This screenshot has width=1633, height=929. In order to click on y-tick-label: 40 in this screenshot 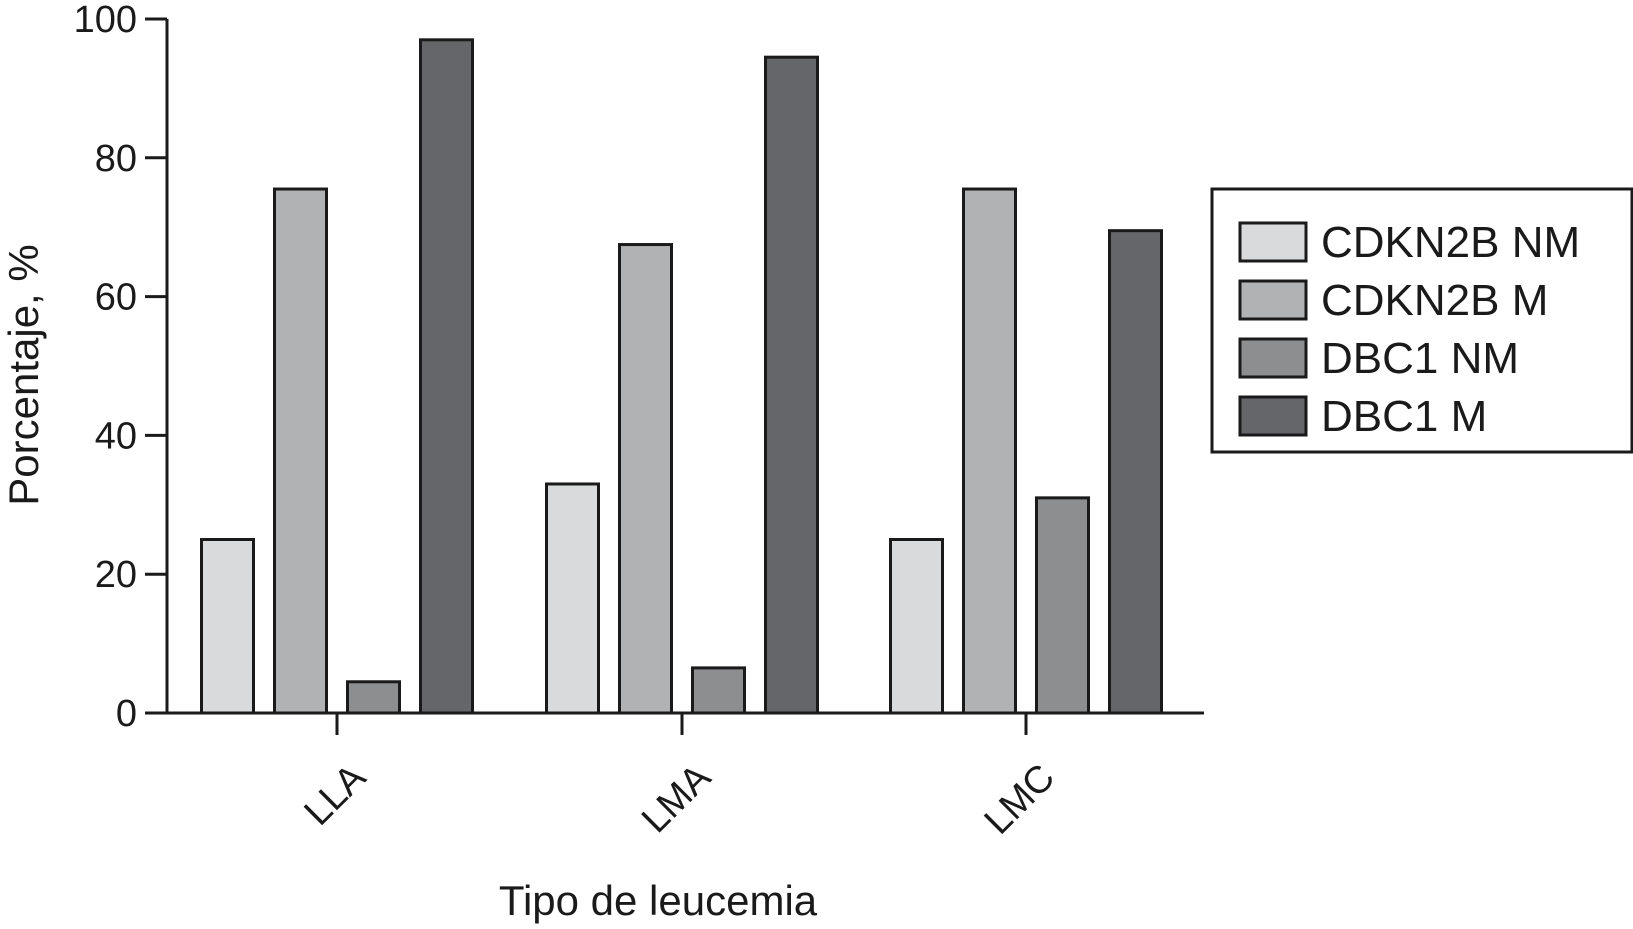, I will do `click(116, 436)`.